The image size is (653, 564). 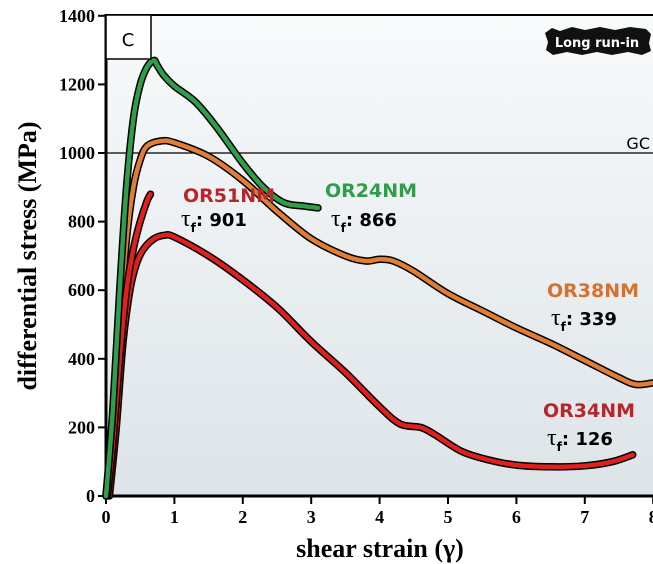 I want to click on tau-label-or38nm: τf: 339, so click(x=584, y=319).